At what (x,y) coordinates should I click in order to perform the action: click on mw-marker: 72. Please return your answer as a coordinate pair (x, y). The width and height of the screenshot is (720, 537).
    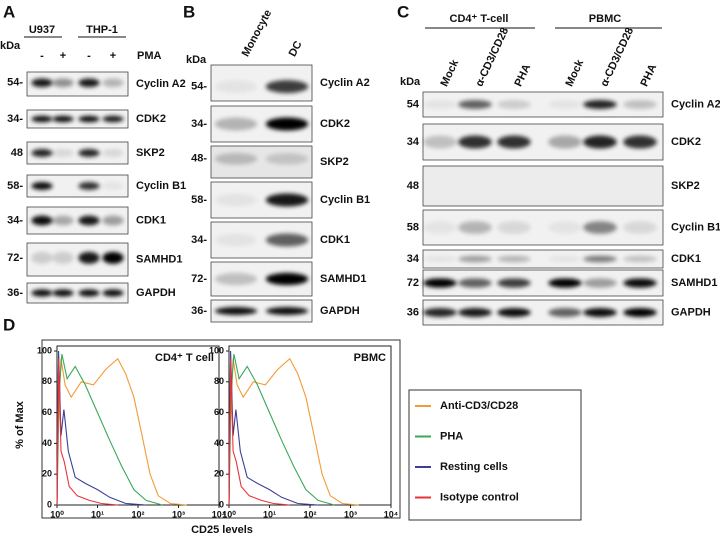
    Looking at the image, I should click on (413, 283).